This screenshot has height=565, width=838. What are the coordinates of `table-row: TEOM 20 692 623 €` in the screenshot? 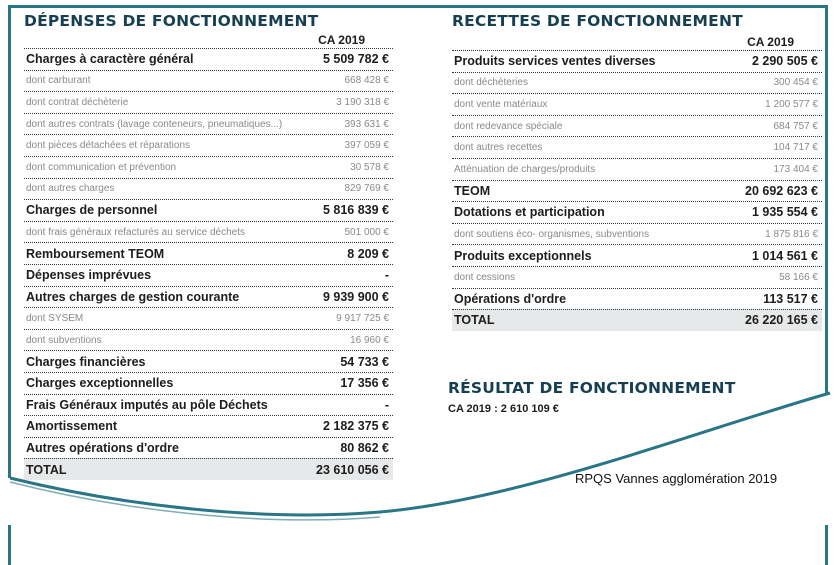 It's located at (637, 190).